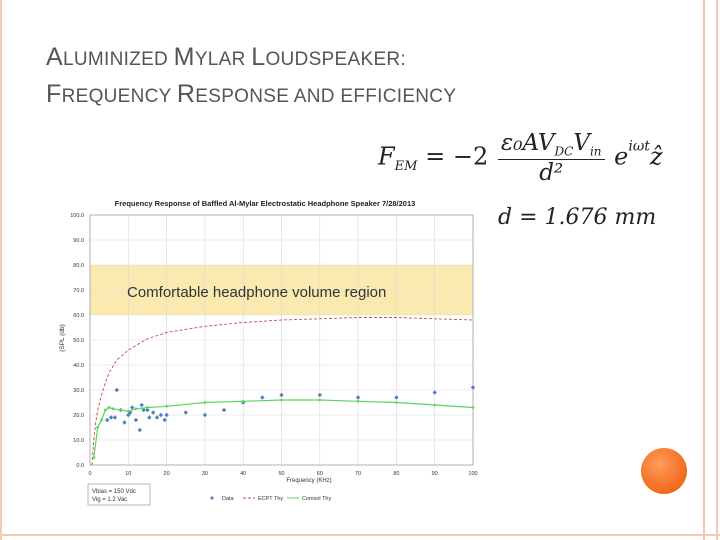 The image size is (720, 540). Describe the element at coordinates (360, 535) in the screenshot. I see `slide-border-bottom` at that location.